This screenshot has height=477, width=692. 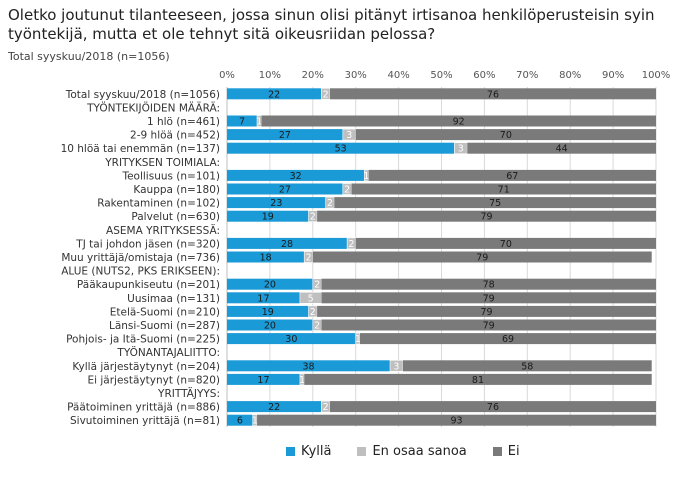 What do you see at coordinates (175, 217) in the screenshot?
I see `row-label: Palvelut (n=630)` at bounding box center [175, 217].